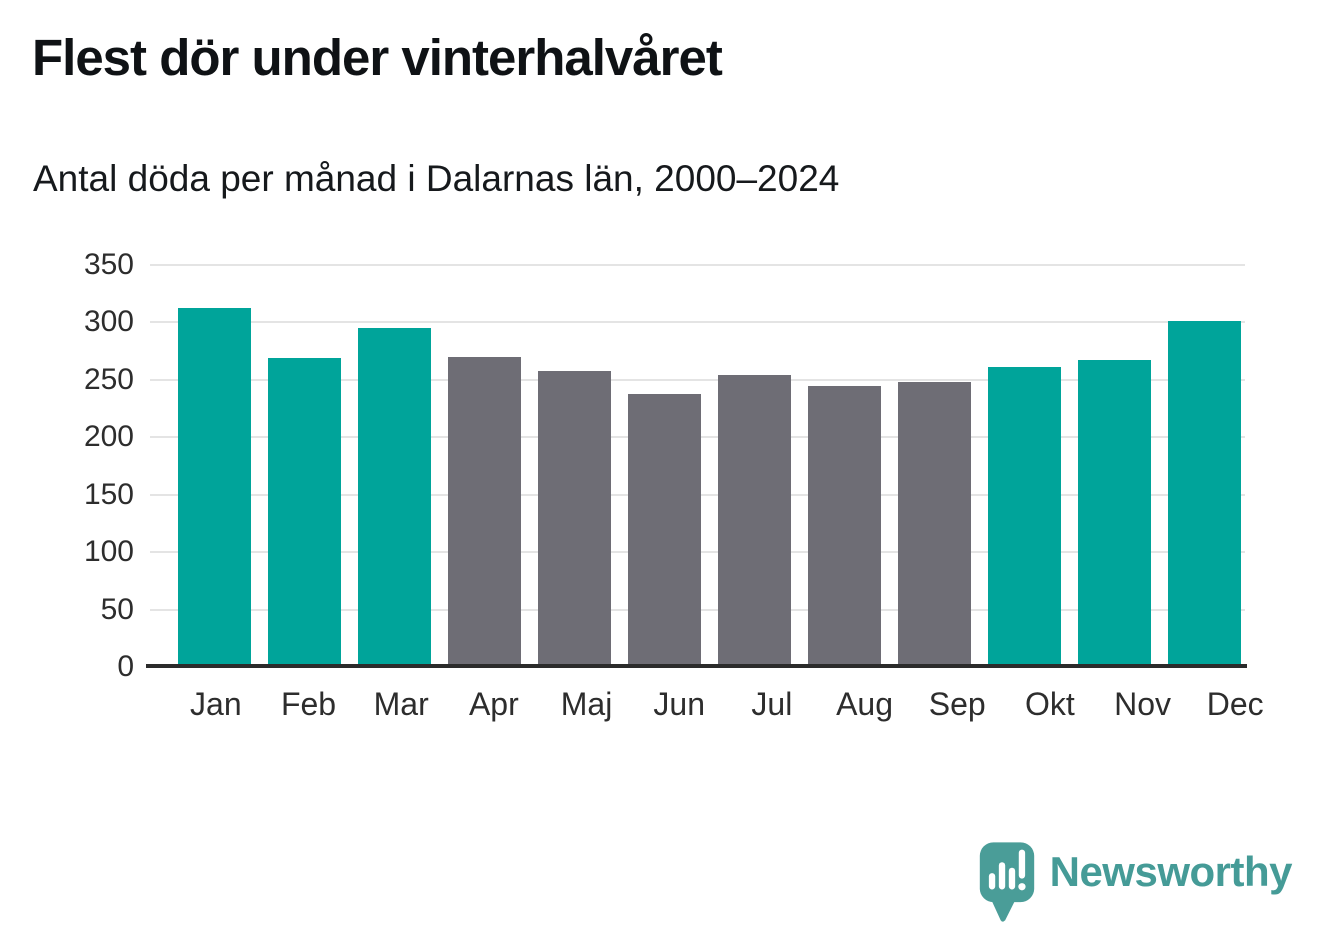  What do you see at coordinates (713, 704) in the screenshot?
I see `x-axis: Jan Feb Mar Apr Maj Jun Jul Aug Sep Okt Nov Dec` at bounding box center [713, 704].